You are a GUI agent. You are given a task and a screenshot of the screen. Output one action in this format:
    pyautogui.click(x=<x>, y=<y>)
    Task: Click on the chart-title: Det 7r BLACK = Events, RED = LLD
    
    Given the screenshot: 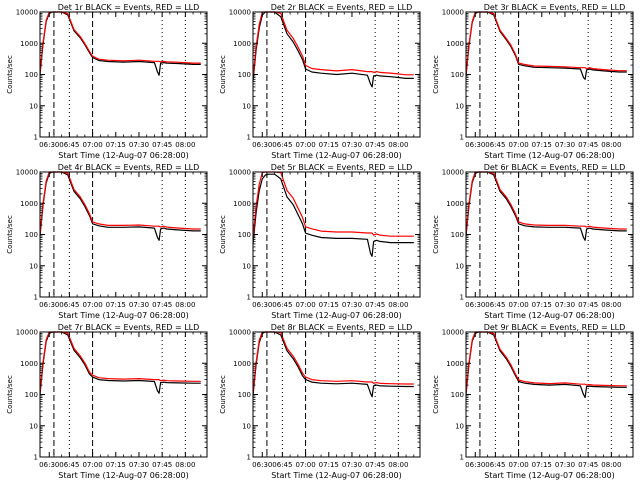 What is the action you would take?
    pyautogui.click(x=129, y=327)
    